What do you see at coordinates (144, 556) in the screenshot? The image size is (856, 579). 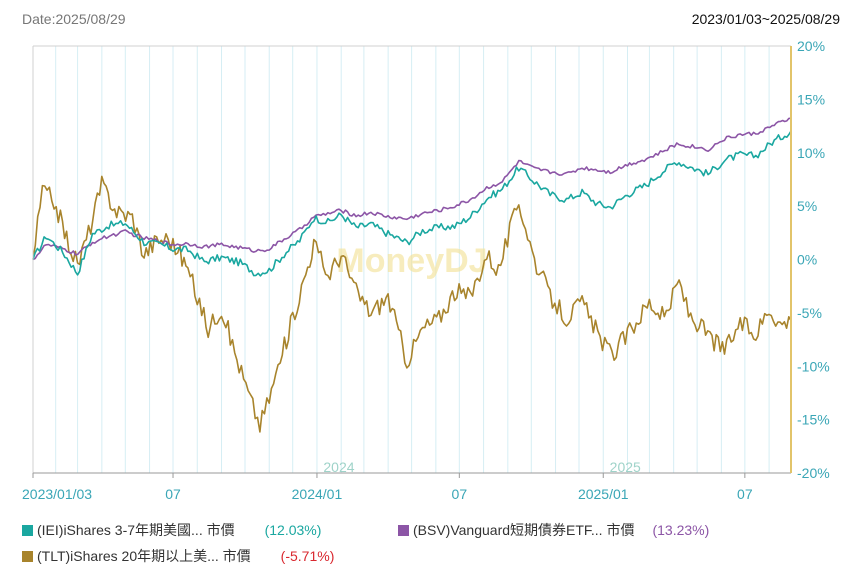 I see `legend-label-tlt: (TLT)iShares 20年期以上美... 市價` at bounding box center [144, 556].